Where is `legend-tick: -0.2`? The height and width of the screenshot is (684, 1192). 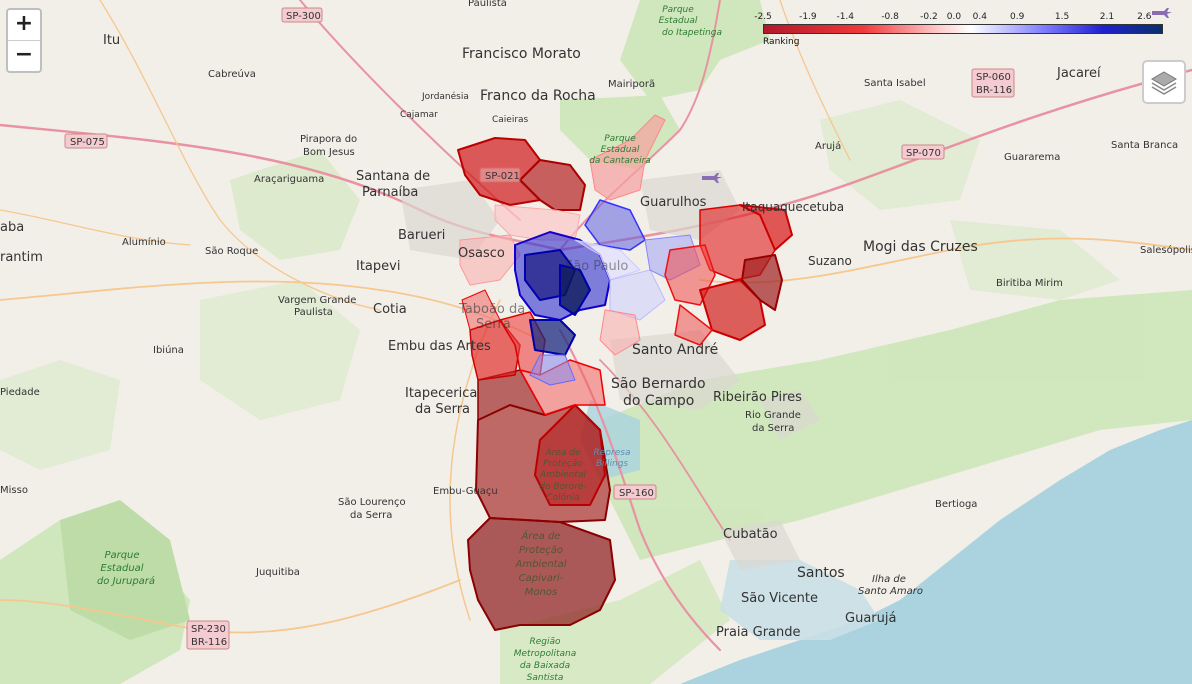 legend-tick: -0.2 is located at coordinates (929, 17).